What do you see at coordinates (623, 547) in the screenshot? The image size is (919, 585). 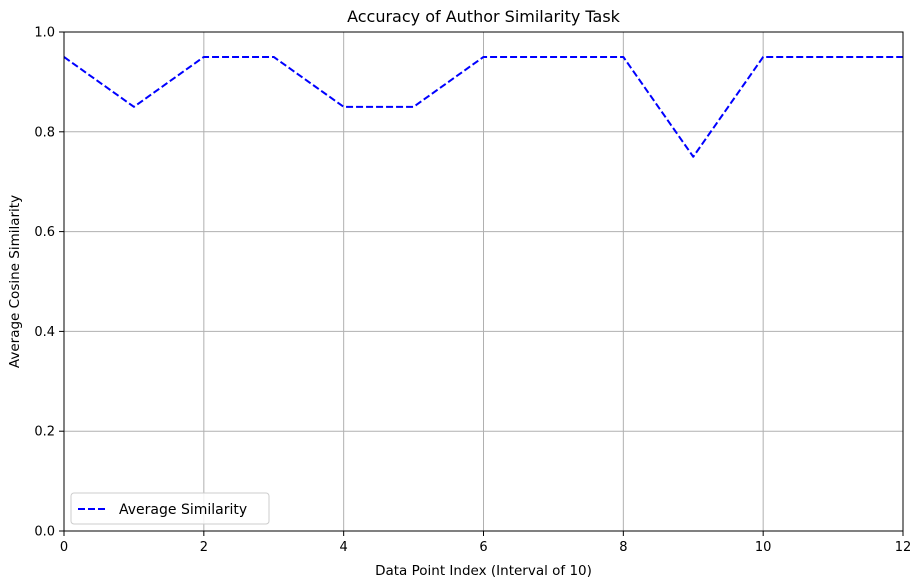 I see `x-tick-label: 8` at bounding box center [623, 547].